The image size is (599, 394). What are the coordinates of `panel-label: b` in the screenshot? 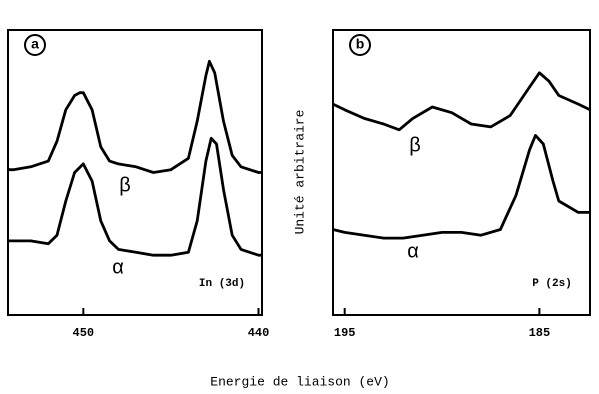 It's located at (360, 44).